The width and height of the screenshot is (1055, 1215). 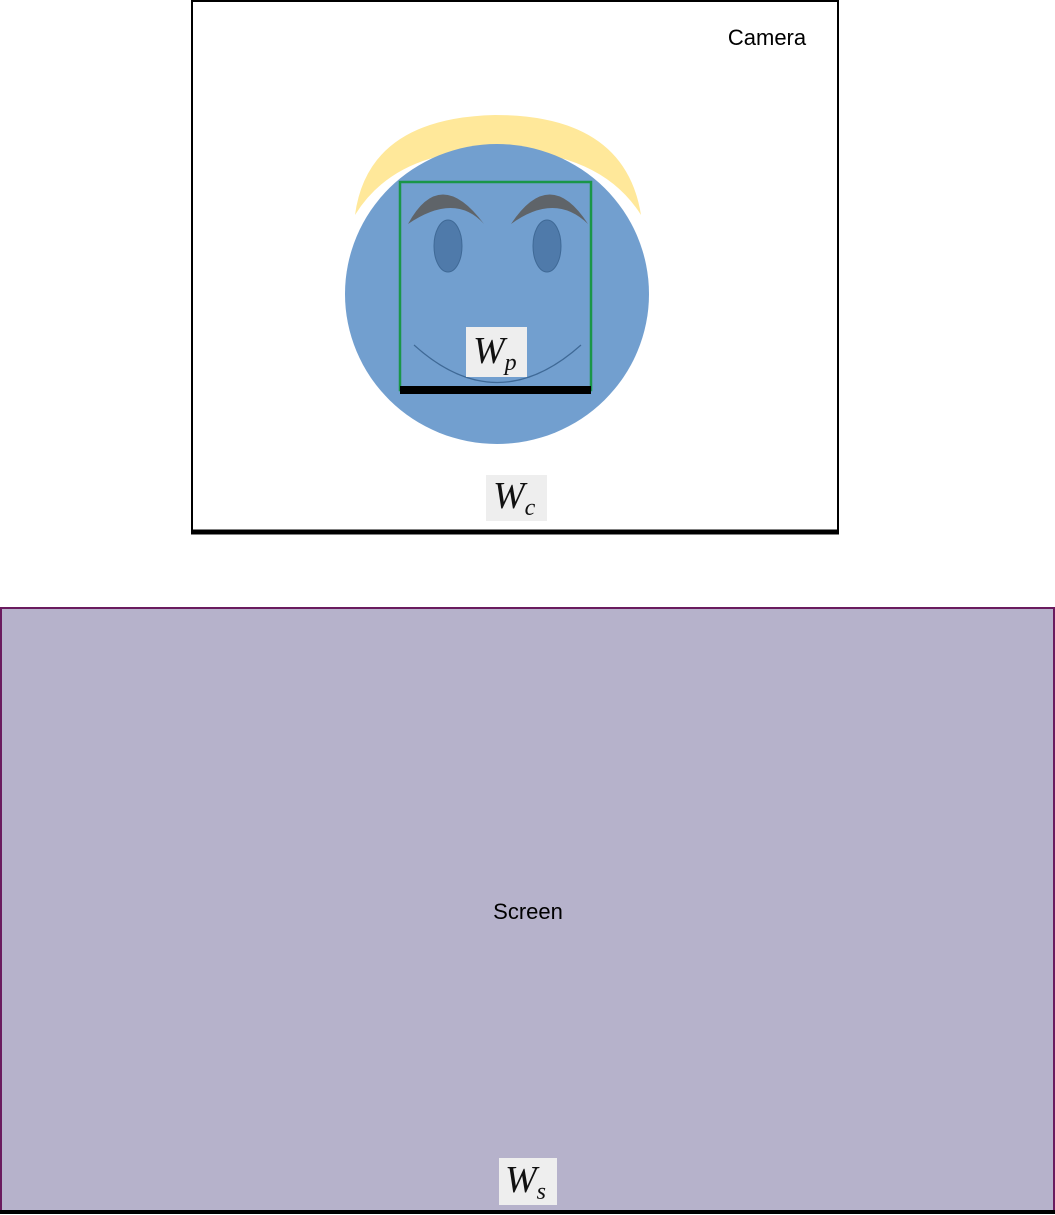 What do you see at coordinates (549, 209) in the screenshot?
I see `right-eyebrow` at bounding box center [549, 209].